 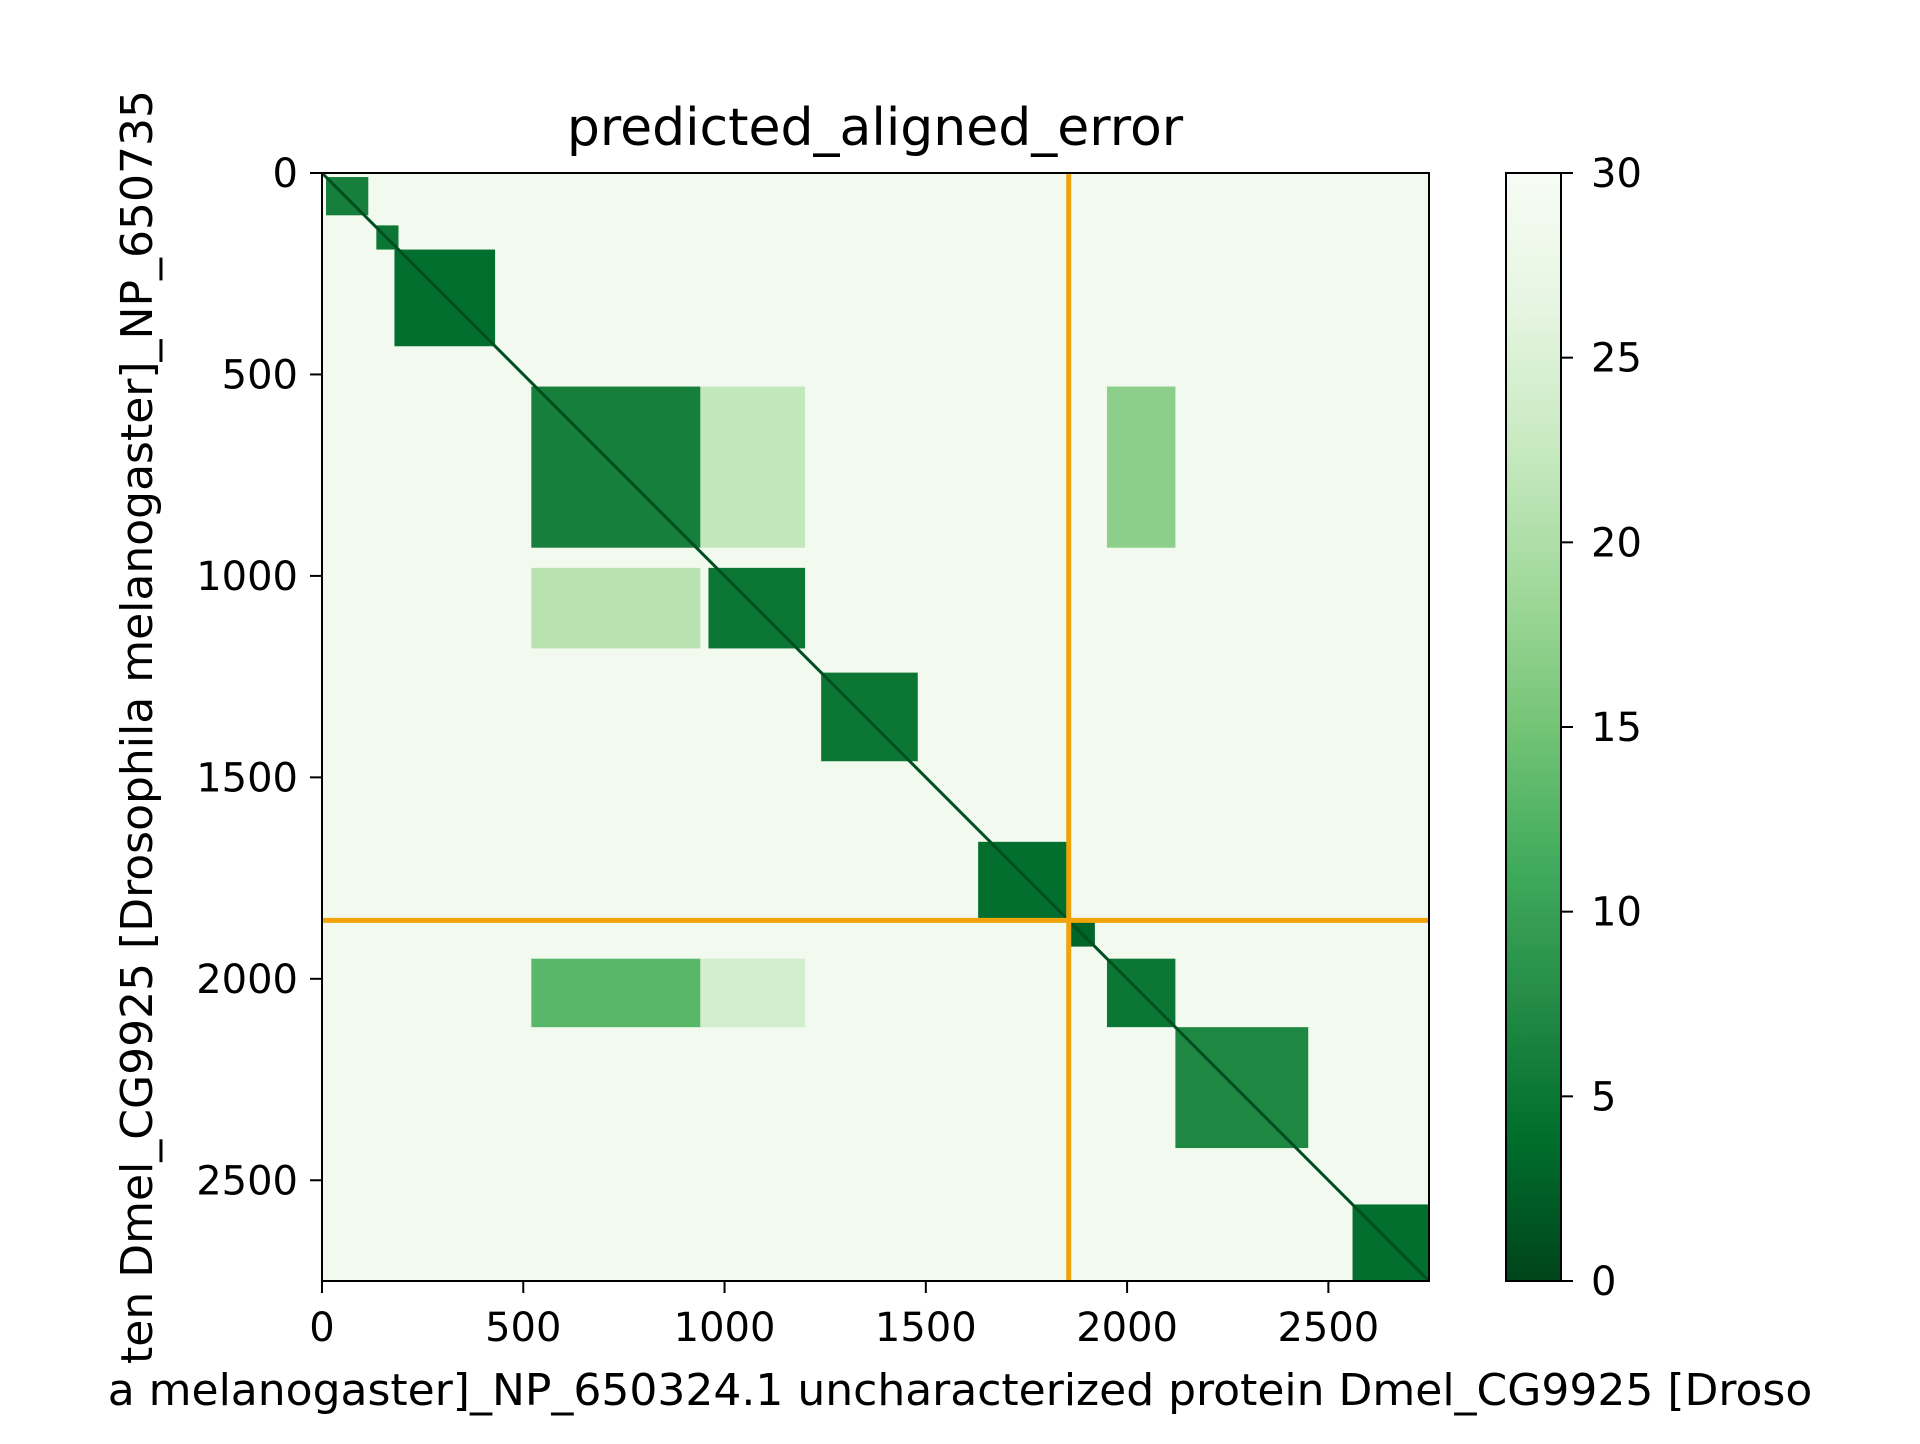 What do you see at coordinates (523, 1328) in the screenshot?
I see `x-tick-label: 500` at bounding box center [523, 1328].